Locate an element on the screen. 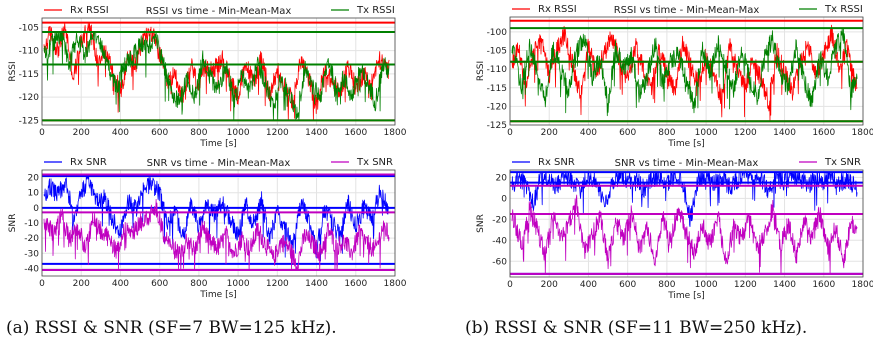  legend-label: Tx SNR is located at coordinates (842, 162).